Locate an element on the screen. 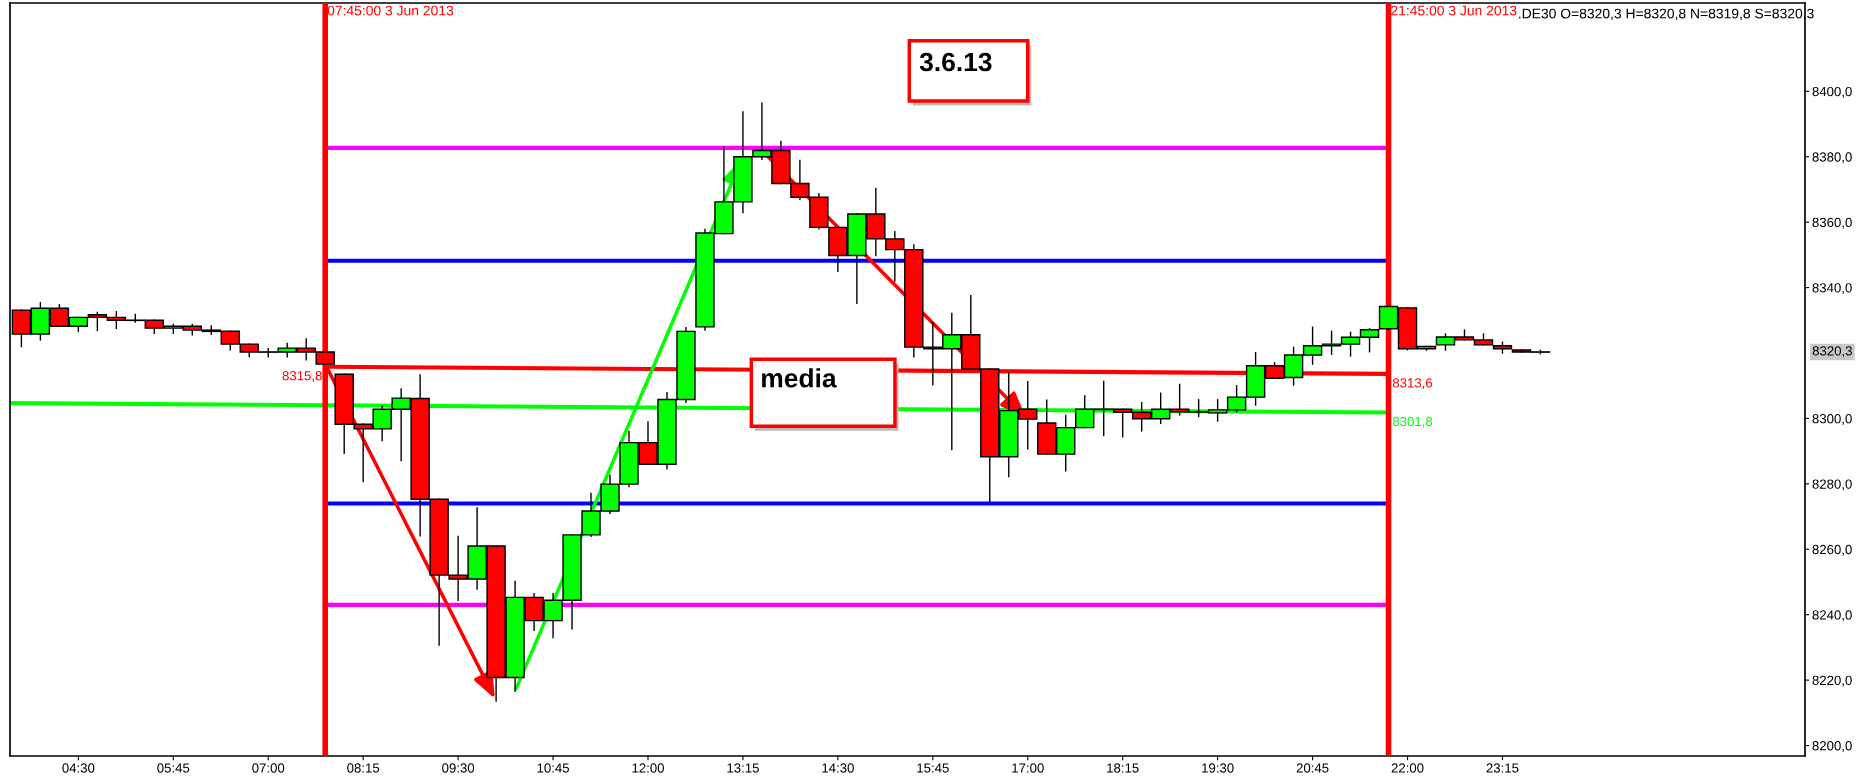  x-tick-label: 12:00 is located at coordinates (648, 768).